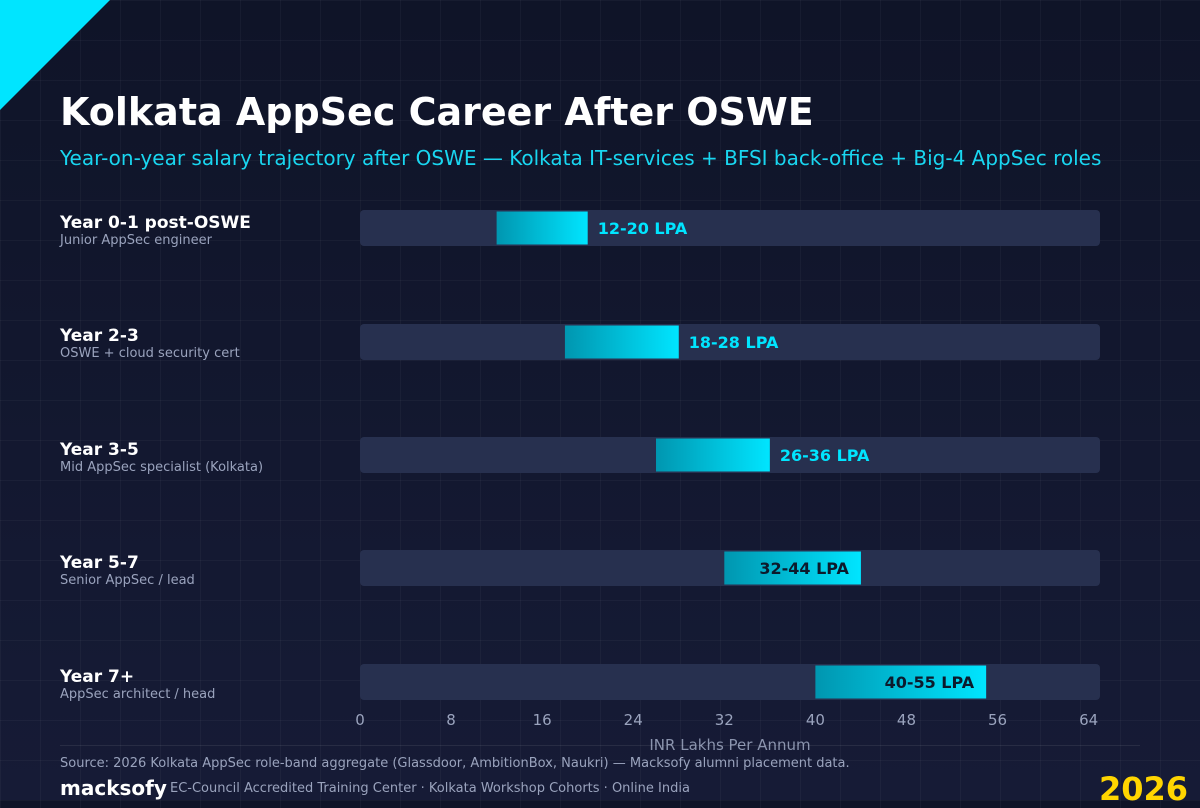 Image resolution: width=1200 pixels, height=808 pixels. I want to click on row-subtitle: Junior AppSec engineer, so click(136, 240).